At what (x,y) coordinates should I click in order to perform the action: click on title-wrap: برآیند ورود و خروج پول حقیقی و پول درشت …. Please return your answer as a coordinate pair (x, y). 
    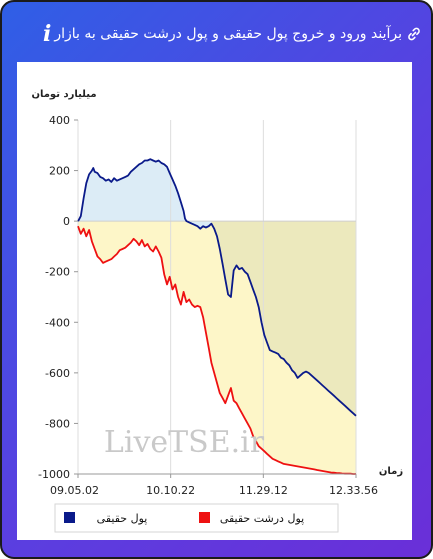
    Looking at the image, I should click on (238, 34).